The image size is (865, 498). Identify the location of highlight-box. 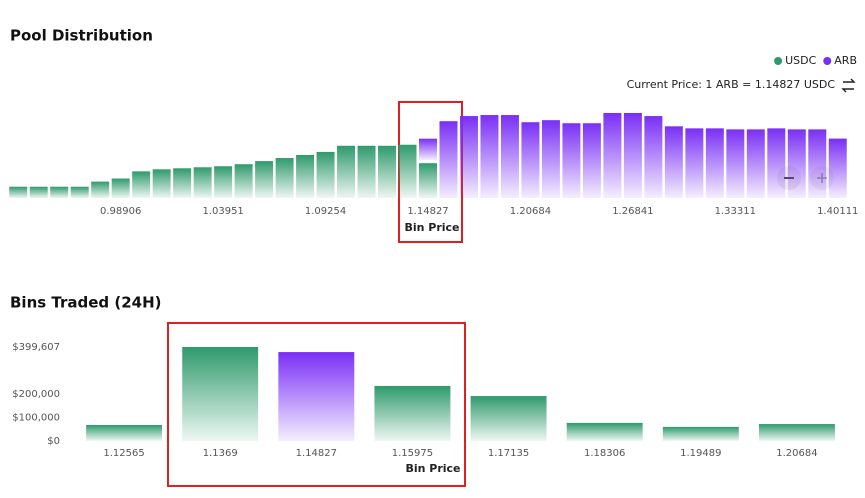
(316, 404).